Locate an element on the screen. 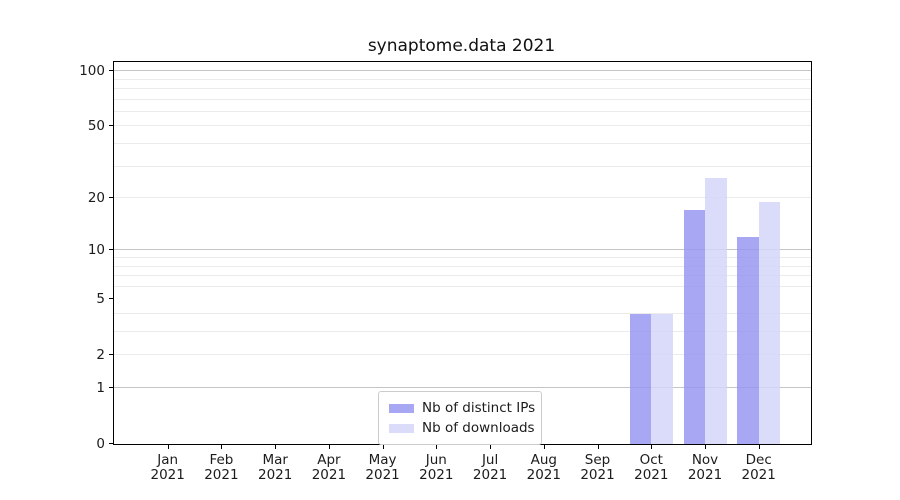 This screenshot has width=900, height=500. legend-item: Nb of distinct IPs is located at coordinates (465, 408).